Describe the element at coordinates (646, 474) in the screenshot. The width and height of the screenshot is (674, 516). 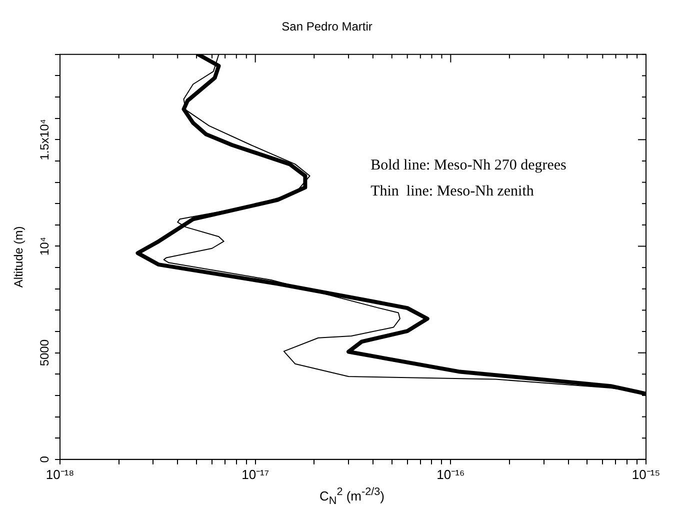
I see `x-tick-label: 10⁻¹⁵` at that location.